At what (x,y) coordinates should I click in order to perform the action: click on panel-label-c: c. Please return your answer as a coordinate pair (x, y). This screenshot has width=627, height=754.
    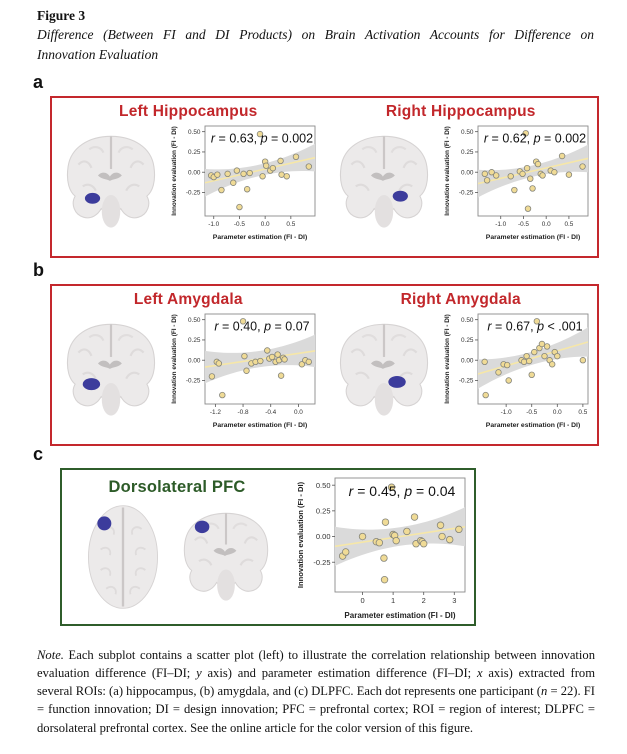
    Looking at the image, I should click on (38, 454).